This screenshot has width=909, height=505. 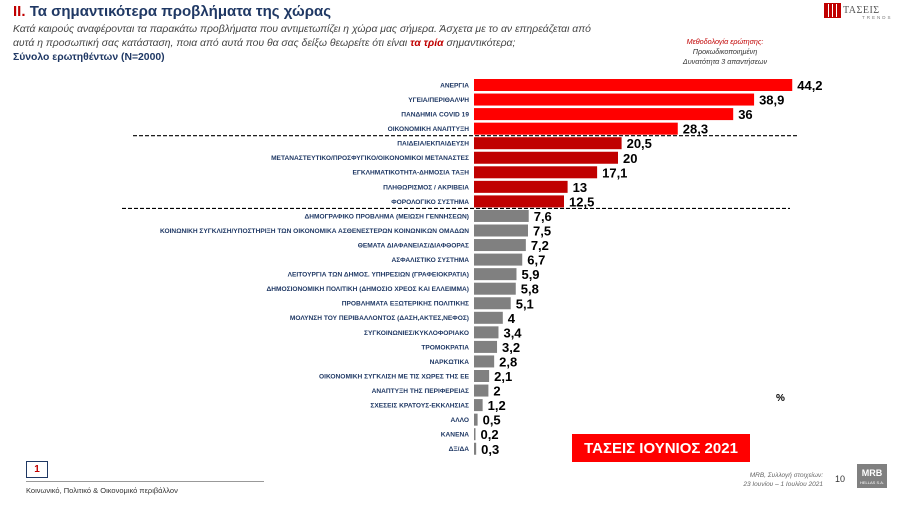 I want to click on category-label: ΣΥΓΚΟΙΝΩΝΙΕΣ/ΚΥΚΛΟΦΟΡΙΑΚΟ, so click(x=416, y=333).